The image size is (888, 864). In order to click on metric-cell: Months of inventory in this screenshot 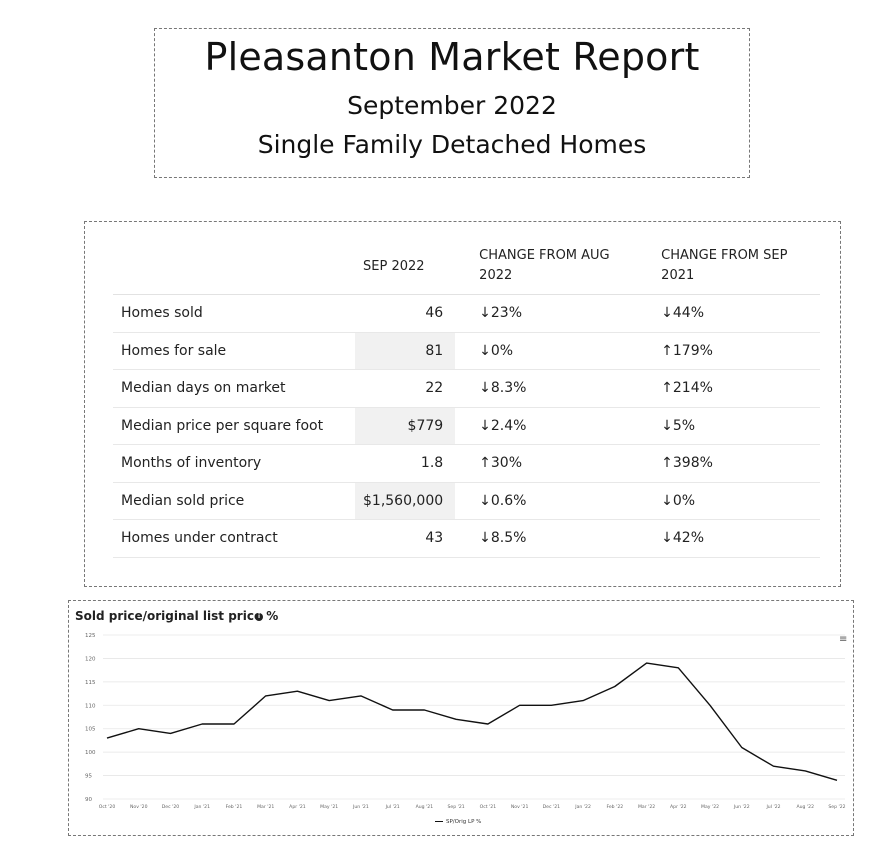, I will do `click(234, 463)`.